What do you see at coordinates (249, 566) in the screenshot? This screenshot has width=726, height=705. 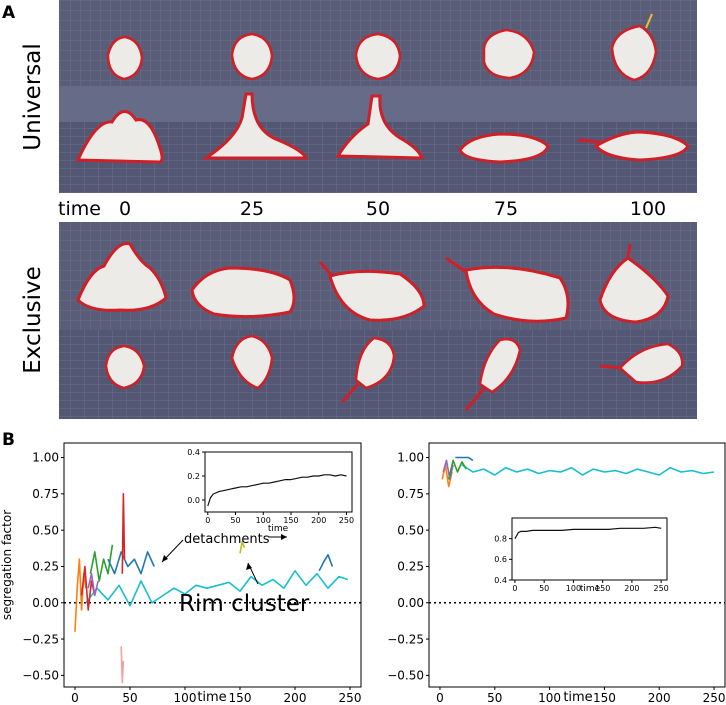 I see `annotation-rim-cluster-arrowhead` at bounding box center [249, 566].